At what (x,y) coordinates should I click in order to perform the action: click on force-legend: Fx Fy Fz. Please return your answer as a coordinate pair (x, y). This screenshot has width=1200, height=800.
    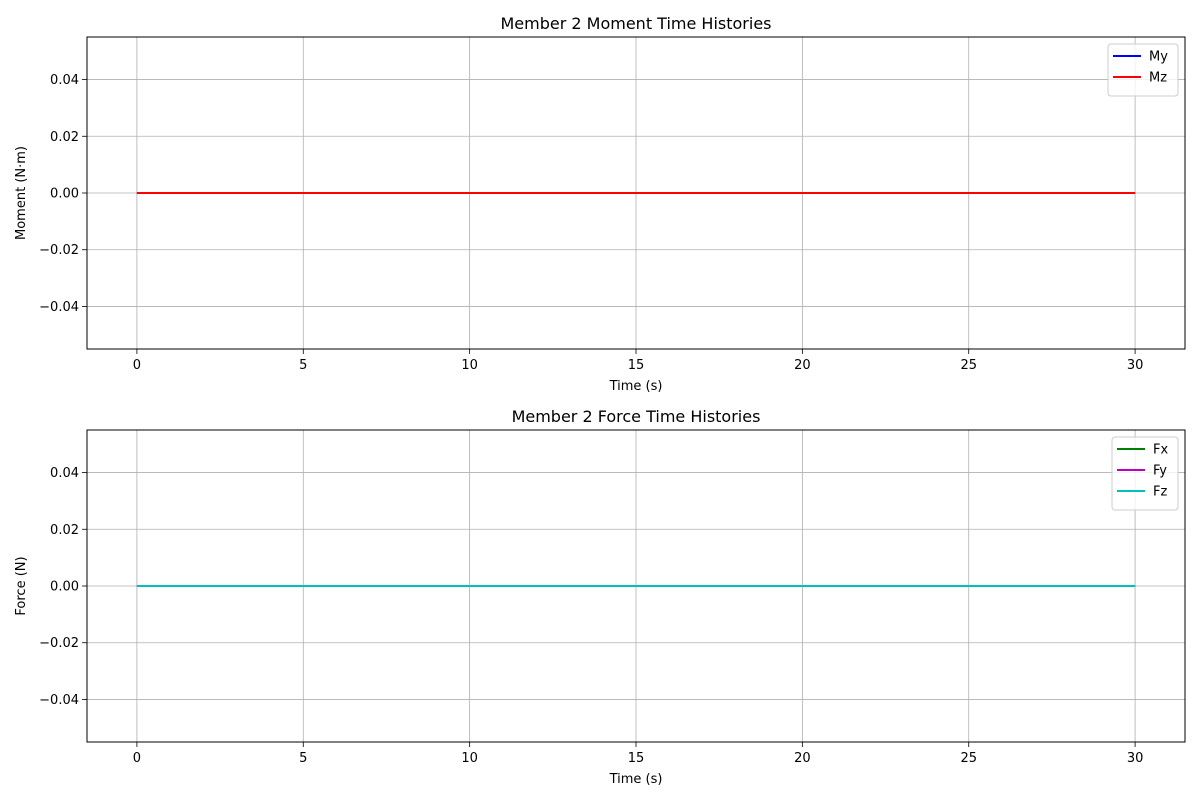
    Looking at the image, I should click on (1145, 473).